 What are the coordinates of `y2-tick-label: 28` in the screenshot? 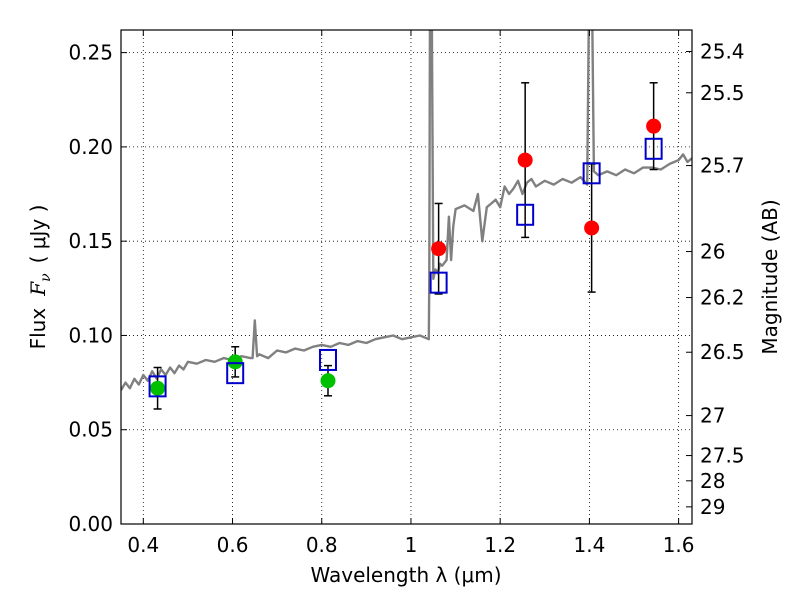 It's located at (712, 481).